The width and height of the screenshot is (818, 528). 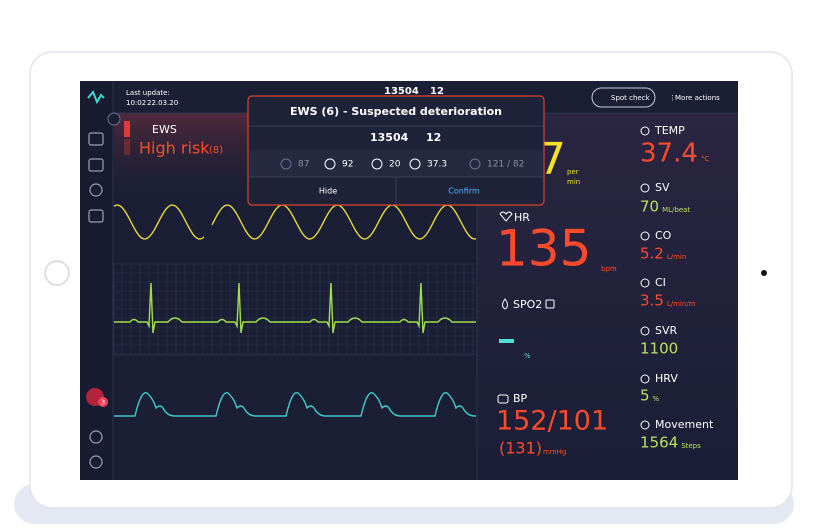 What do you see at coordinates (659, 443) in the screenshot?
I see `param-value: 1564` at bounding box center [659, 443].